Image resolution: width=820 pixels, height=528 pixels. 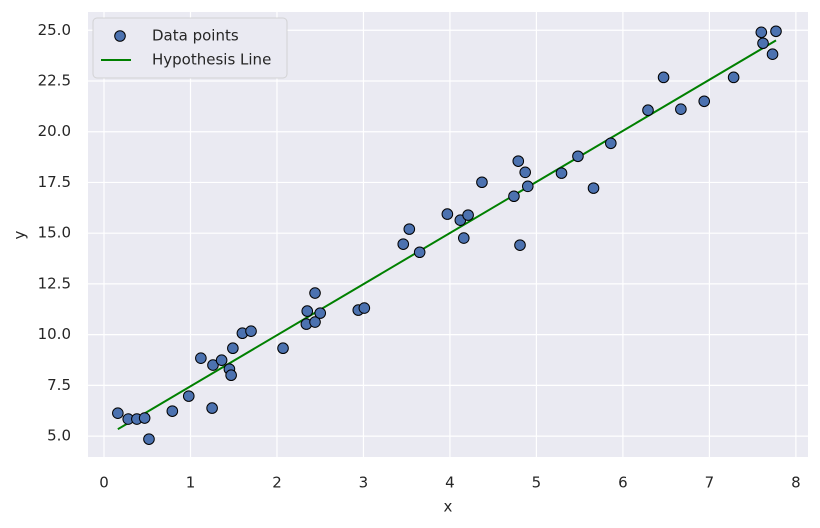 I want to click on x-axis-label: x, so click(x=448, y=507).